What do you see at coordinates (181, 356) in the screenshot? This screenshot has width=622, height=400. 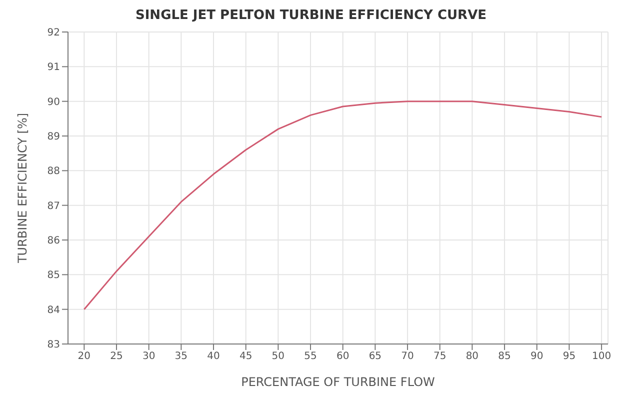 I see `x-tick-label: 35` at bounding box center [181, 356].